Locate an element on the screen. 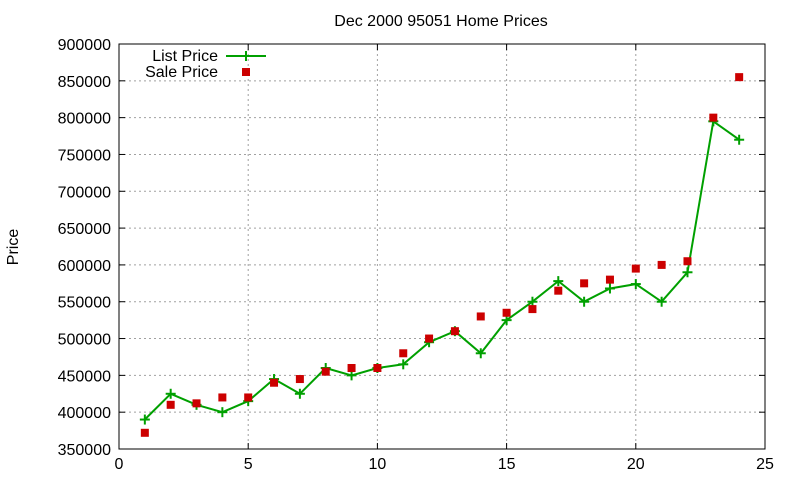  x-tick-label: 0 is located at coordinates (119, 464).